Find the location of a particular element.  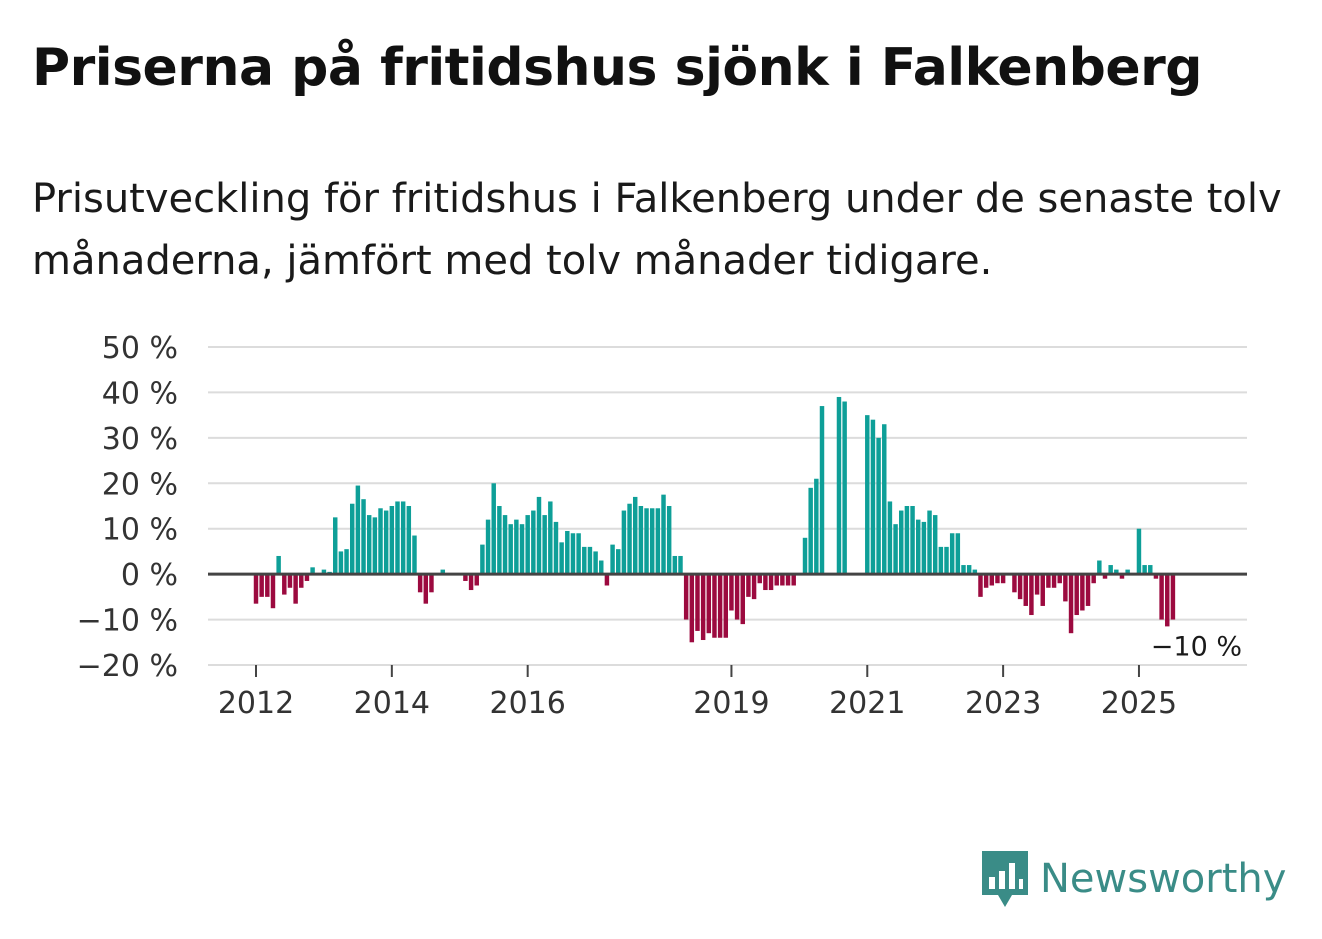

newsworthy-logo: Newsworthy is located at coordinates (1133, 879).